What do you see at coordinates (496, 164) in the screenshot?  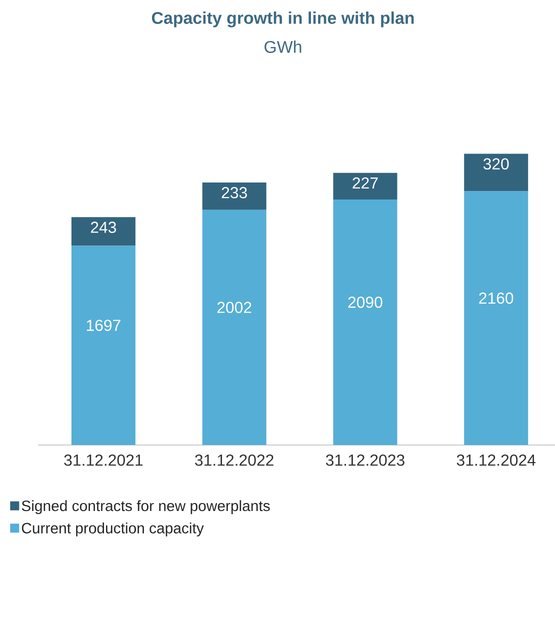 I see `data-label: 320` at bounding box center [496, 164].